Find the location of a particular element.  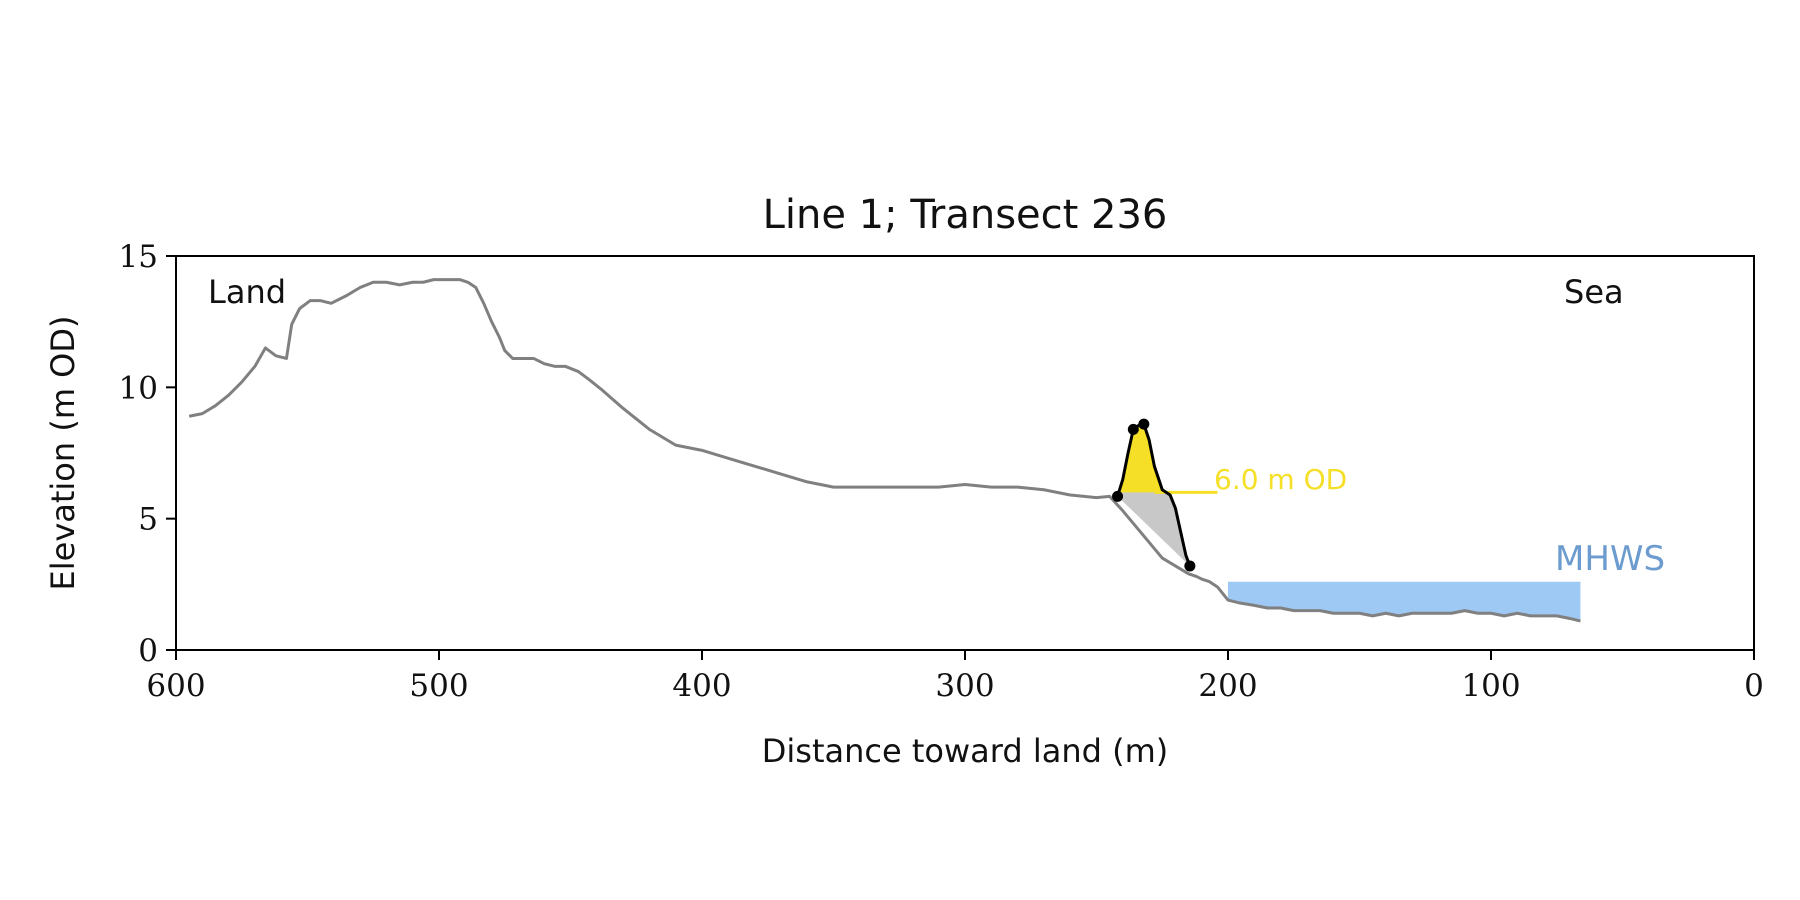

x-tick-label: 300 is located at coordinates (964, 686).